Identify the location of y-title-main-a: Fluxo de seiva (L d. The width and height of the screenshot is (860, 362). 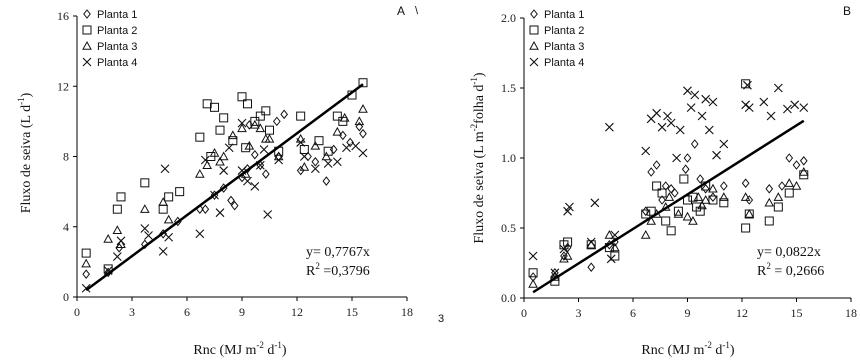
(26, 159).